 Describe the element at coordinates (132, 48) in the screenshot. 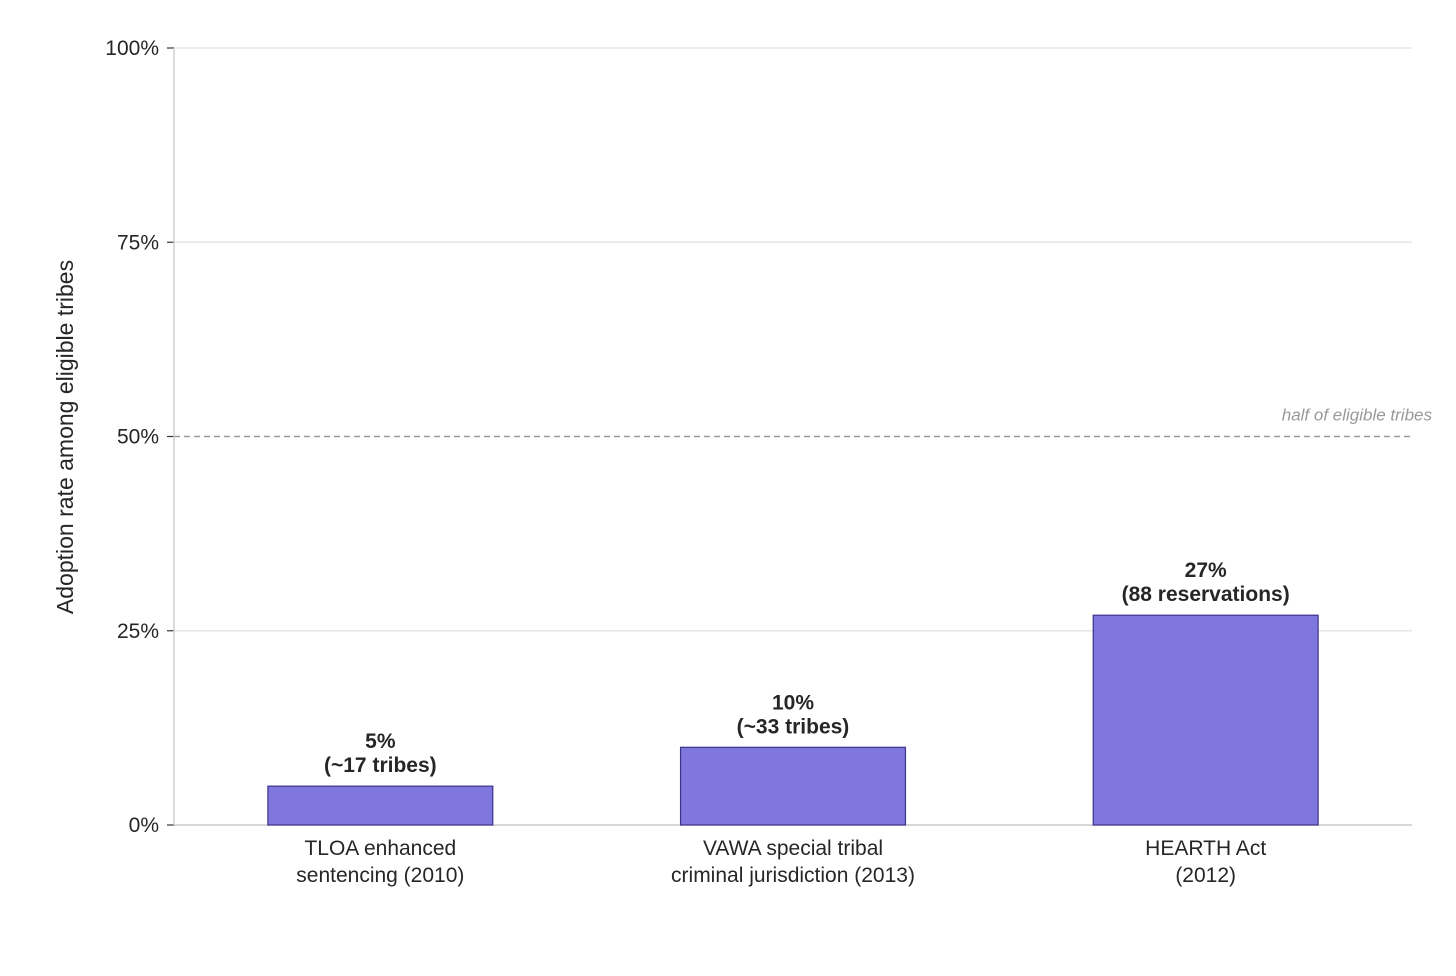

I see `y-tick-label: 100%` at that location.